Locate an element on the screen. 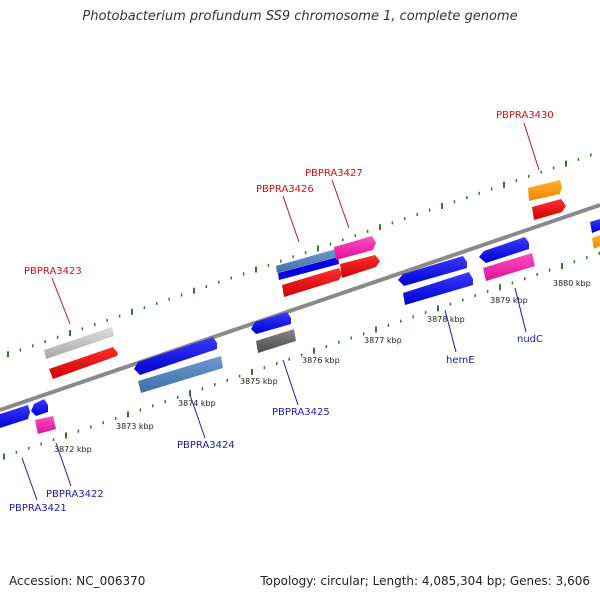  gene-label-PBPRA3427: PBPRA3427 is located at coordinates (334, 173).